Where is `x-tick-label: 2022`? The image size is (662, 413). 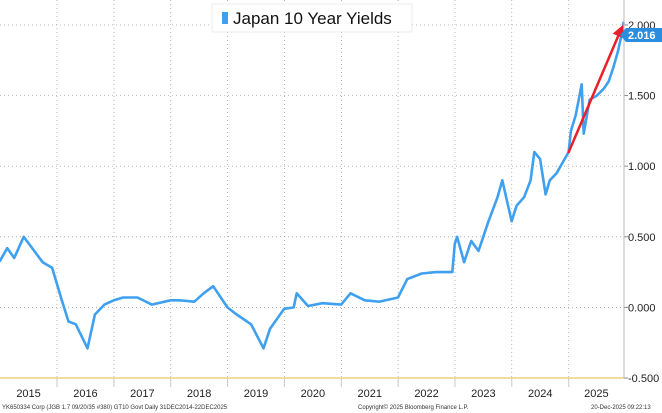 x-tick-label: 2022 is located at coordinates (426, 394).